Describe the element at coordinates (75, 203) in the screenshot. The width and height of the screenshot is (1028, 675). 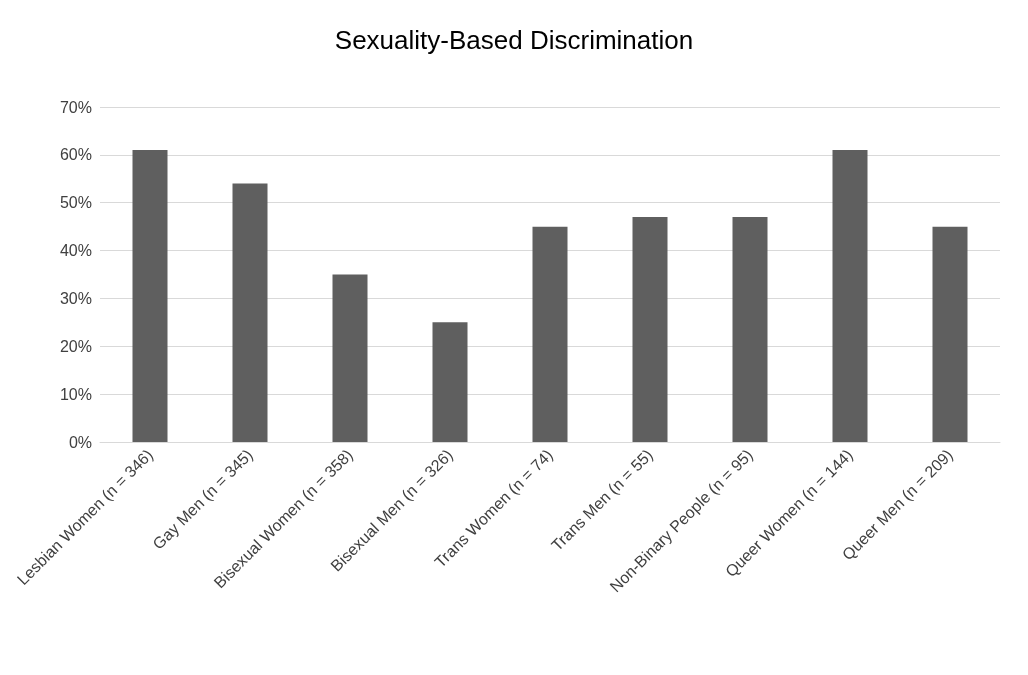
I see `y-tick-label: 50%` at that location.